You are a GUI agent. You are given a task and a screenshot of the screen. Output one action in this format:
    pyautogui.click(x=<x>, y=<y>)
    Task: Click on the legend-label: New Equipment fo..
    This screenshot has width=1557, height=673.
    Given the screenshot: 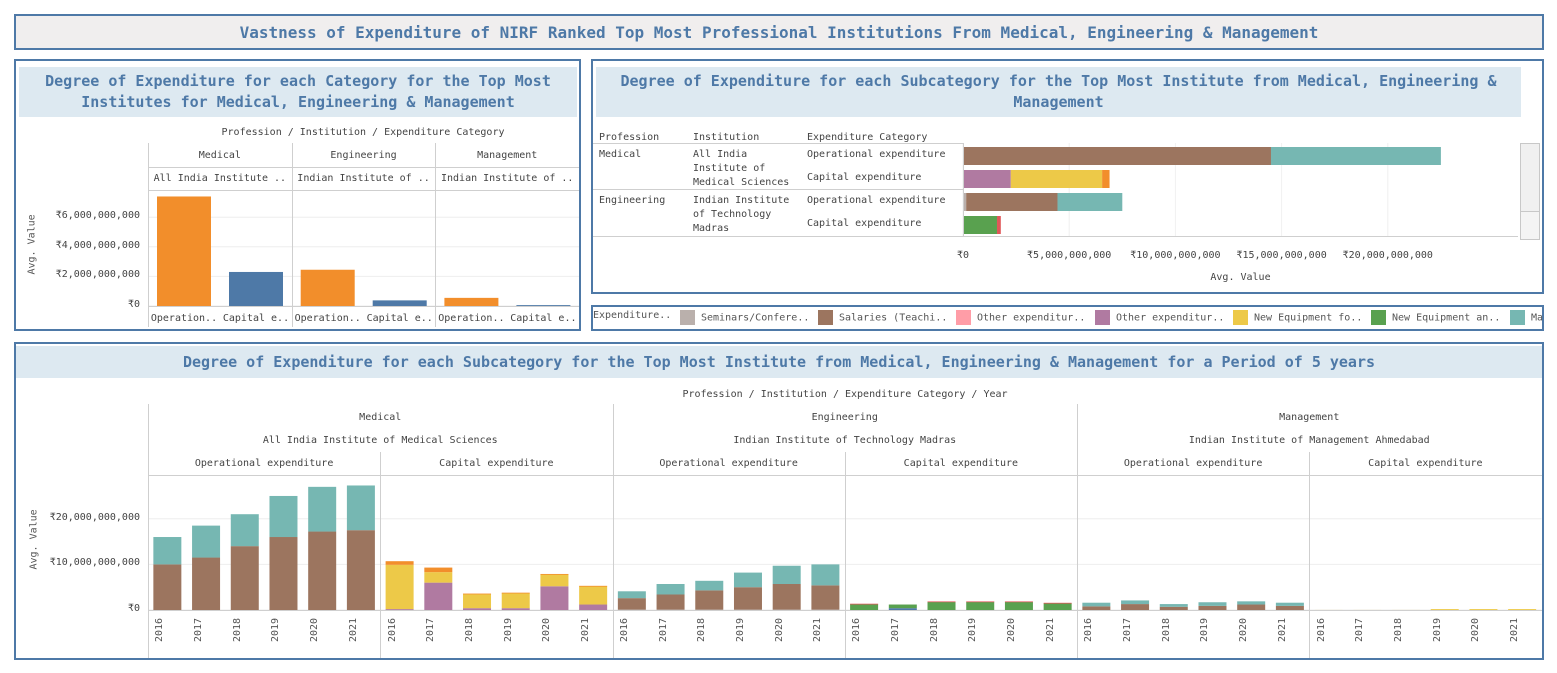 What is the action you would take?
    pyautogui.click(x=1308, y=318)
    